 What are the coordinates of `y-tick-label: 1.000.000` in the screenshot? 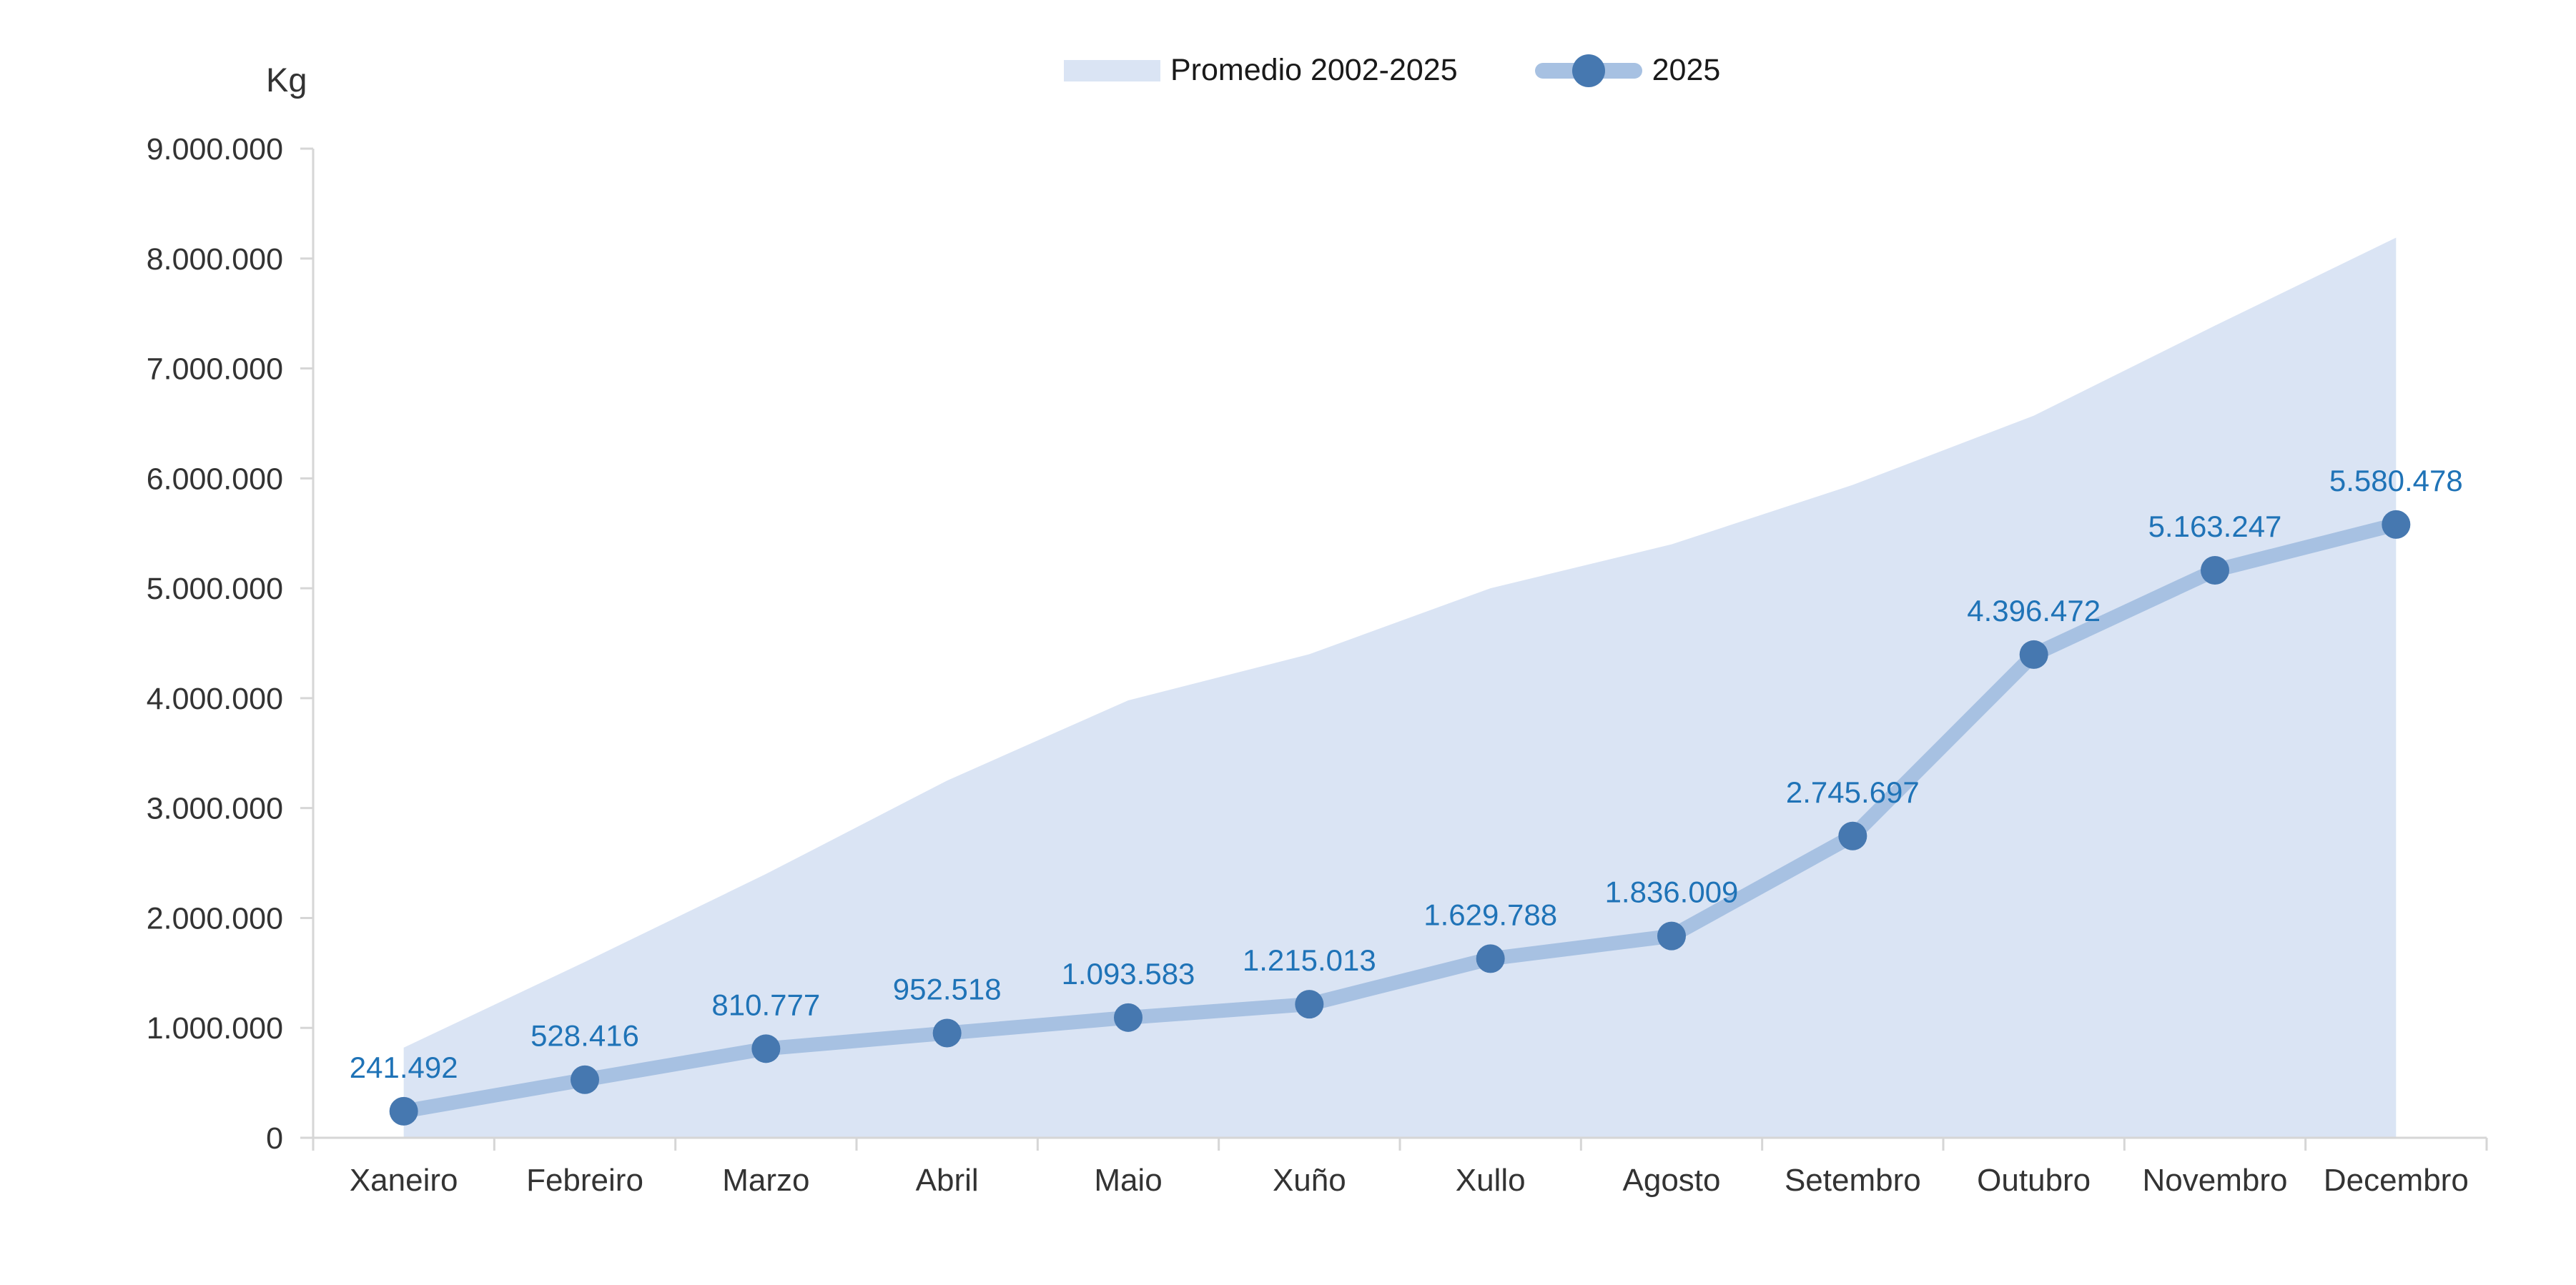 It's located at (215, 1028).